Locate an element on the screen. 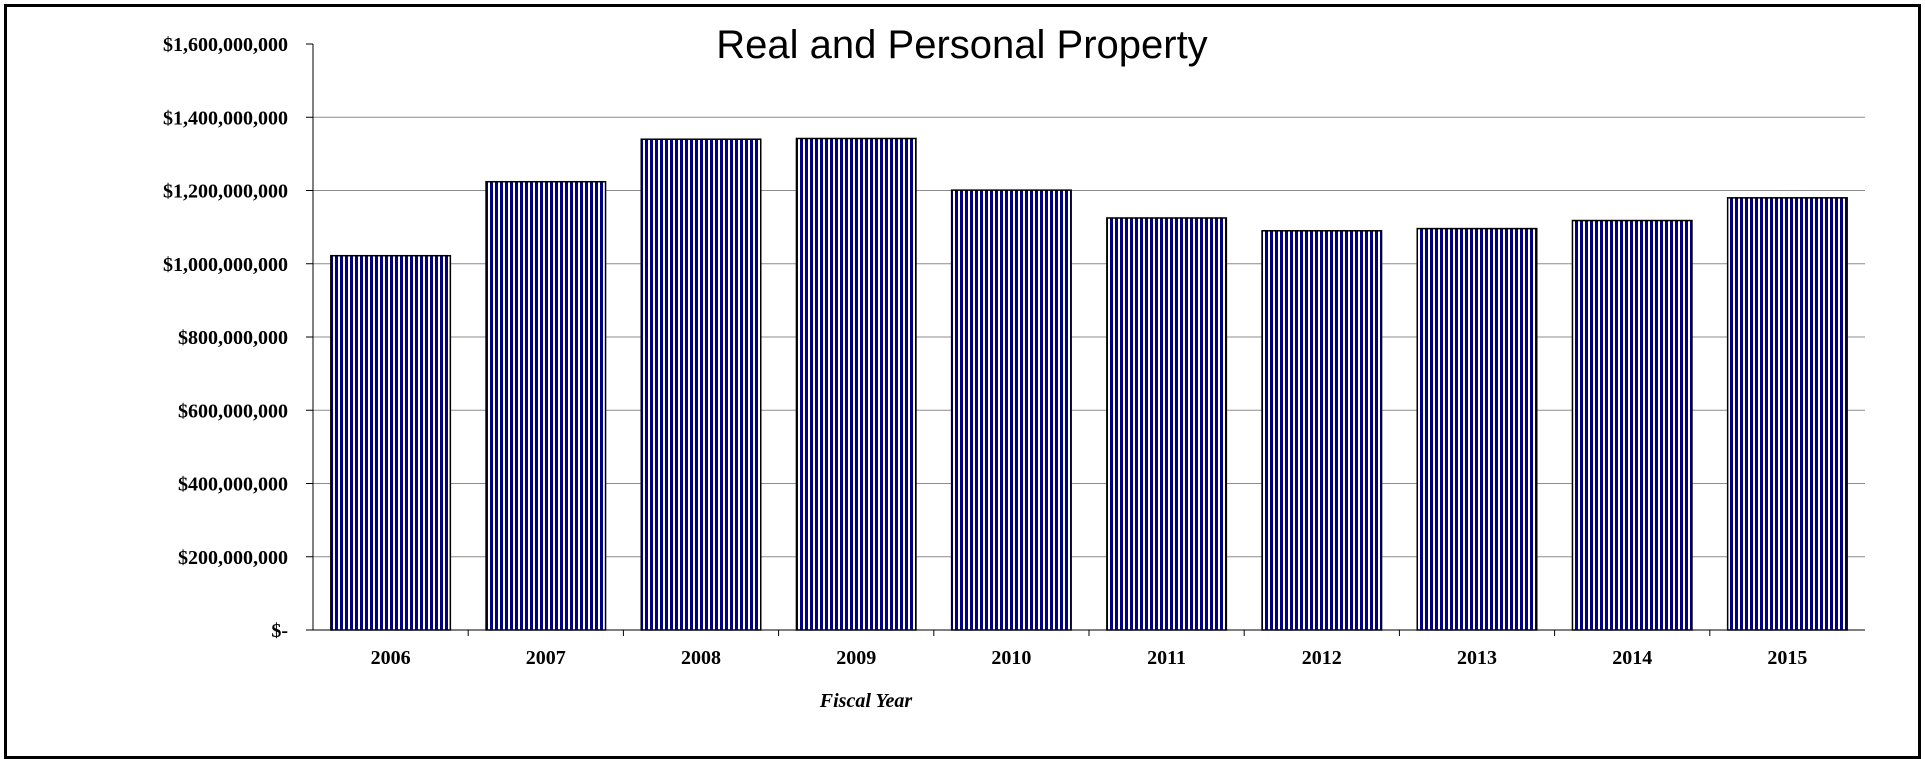 This screenshot has height=759, width=1925. x-tick-label: 2008 is located at coordinates (701, 658).